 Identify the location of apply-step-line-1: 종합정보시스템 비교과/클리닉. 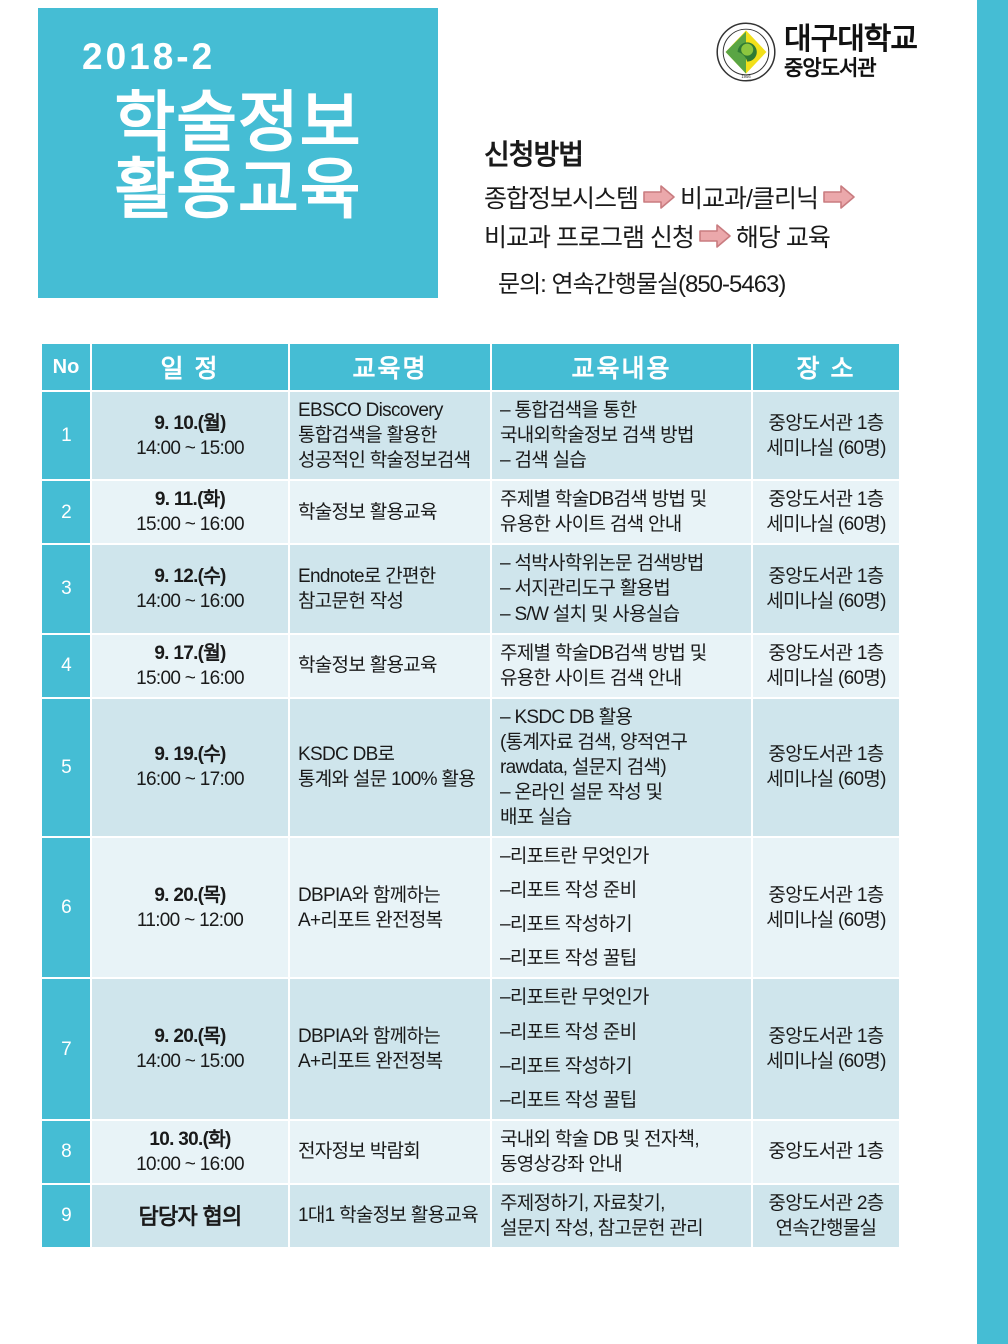
(729, 197).